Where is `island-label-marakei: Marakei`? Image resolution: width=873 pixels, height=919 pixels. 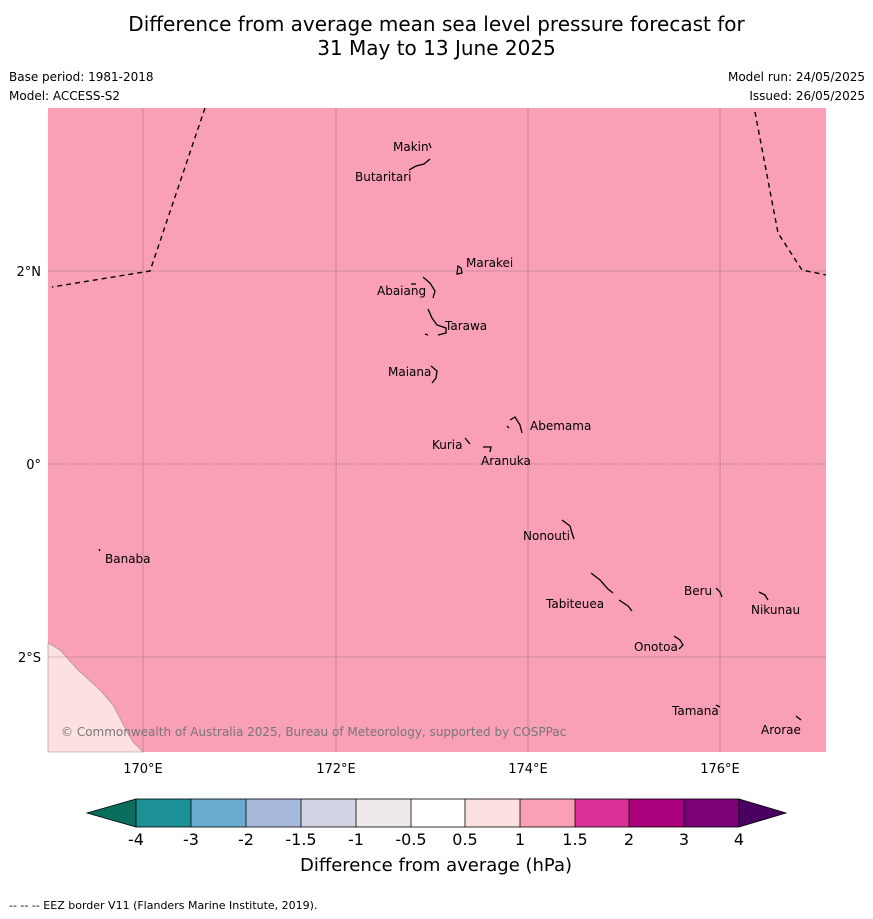 island-label-marakei: Marakei is located at coordinates (489, 263).